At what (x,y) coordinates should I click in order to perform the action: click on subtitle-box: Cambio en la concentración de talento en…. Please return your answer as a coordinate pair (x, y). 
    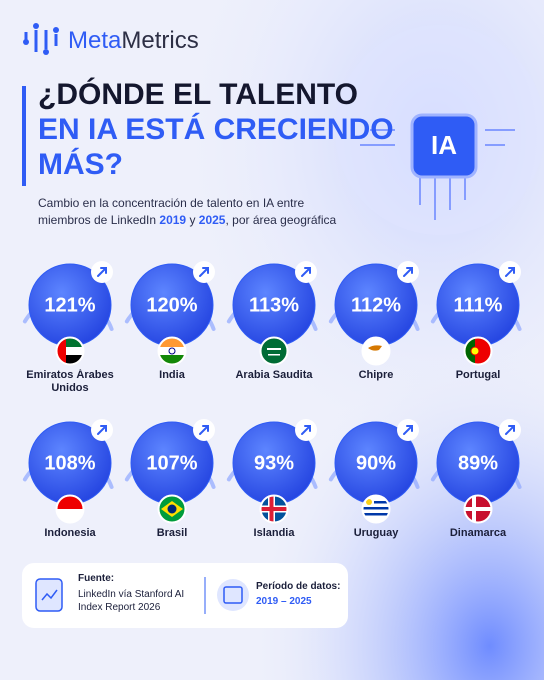
    Looking at the image, I should click on (188, 212).